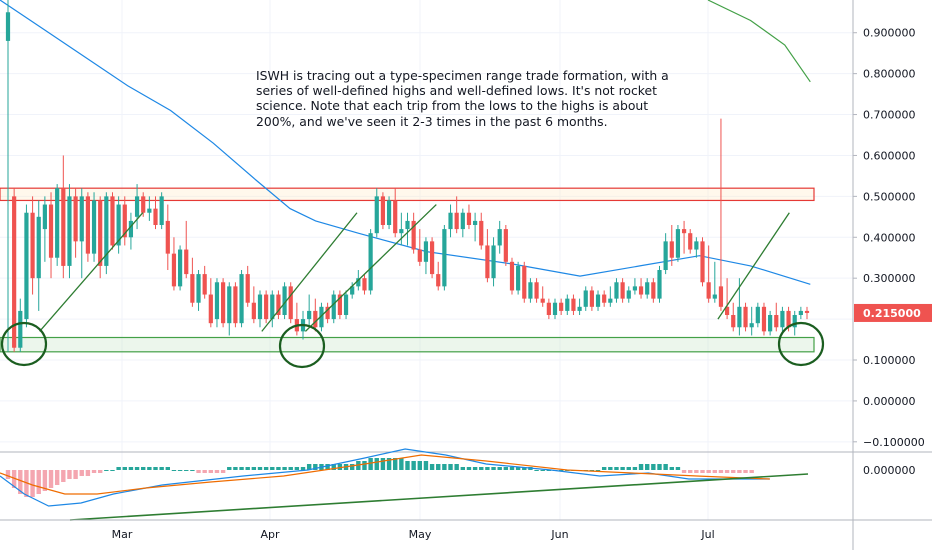 The width and height of the screenshot is (932, 550). I want to click on price-tick-label: 0.600000, so click(889, 155).